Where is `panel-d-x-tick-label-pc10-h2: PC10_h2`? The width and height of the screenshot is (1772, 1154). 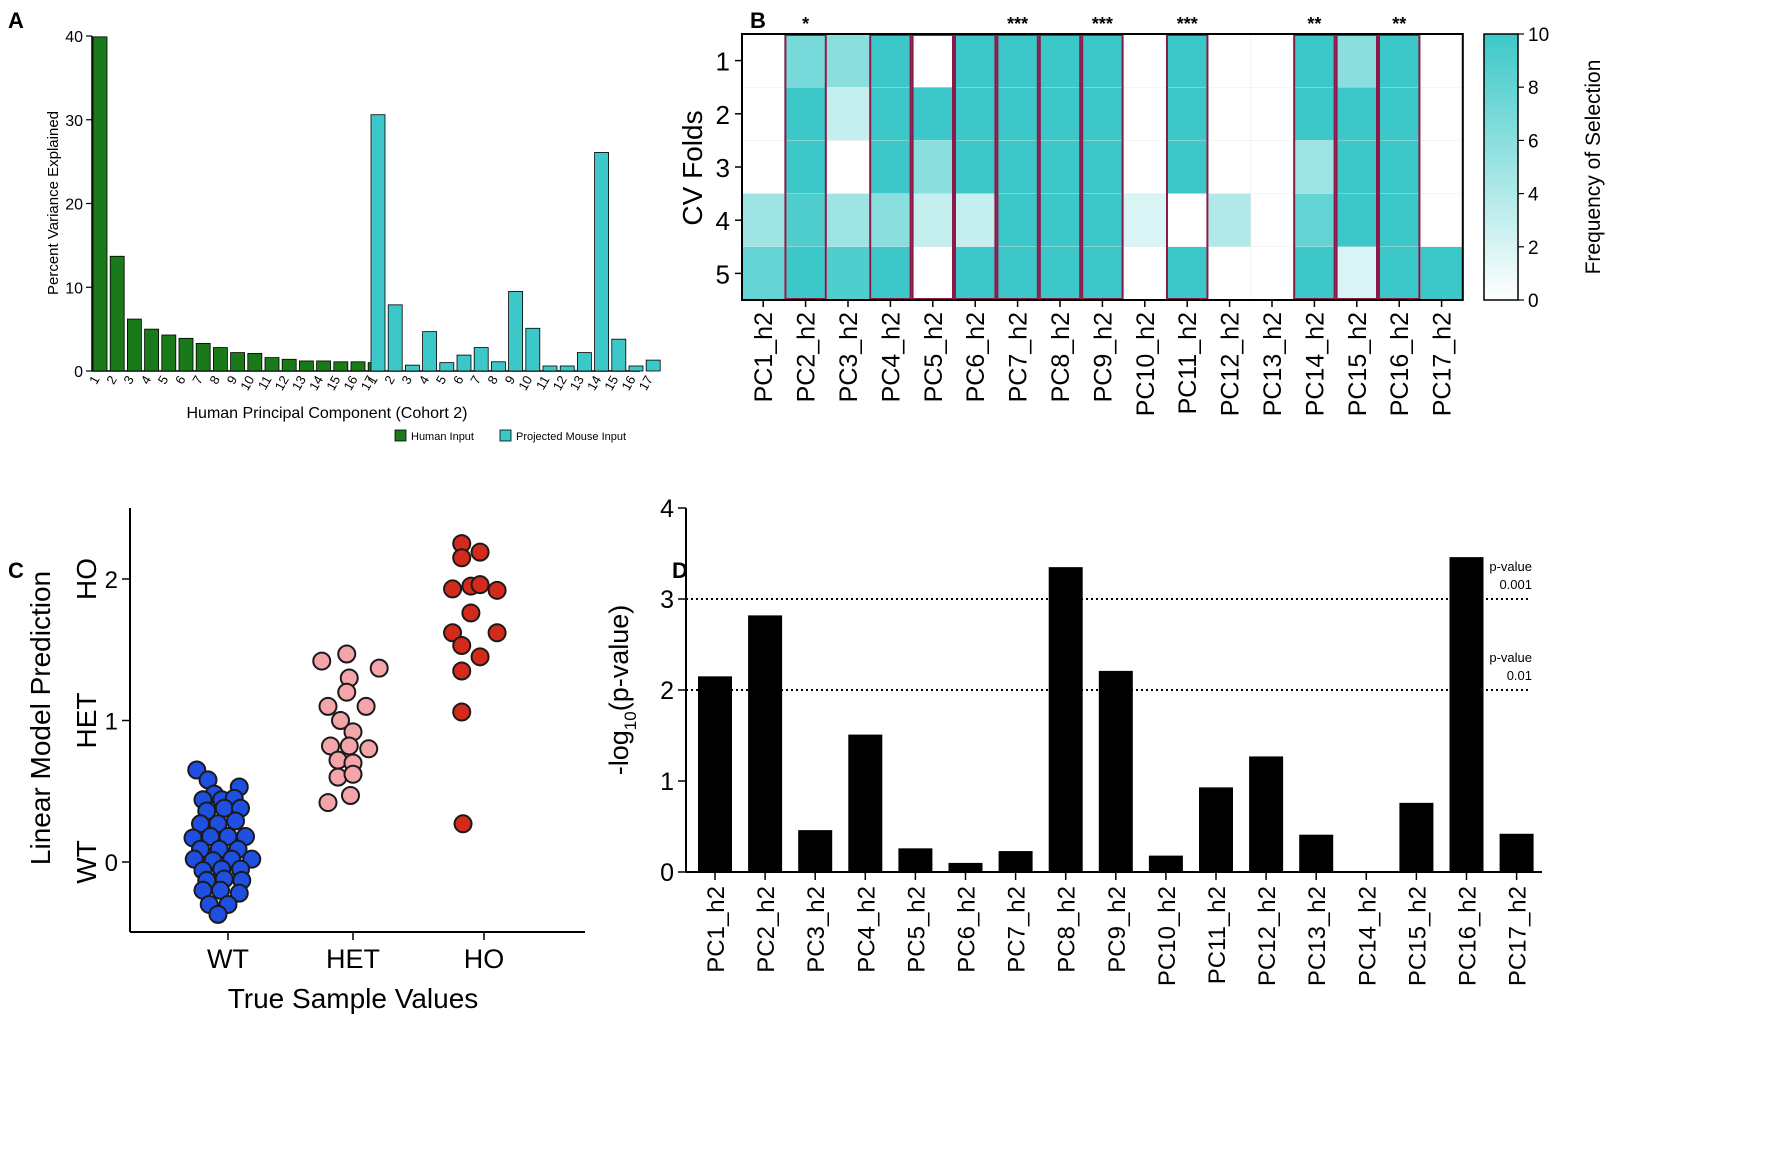 panel-d-x-tick-label-pc10-h2: PC10_h2 is located at coordinates (1167, 936).